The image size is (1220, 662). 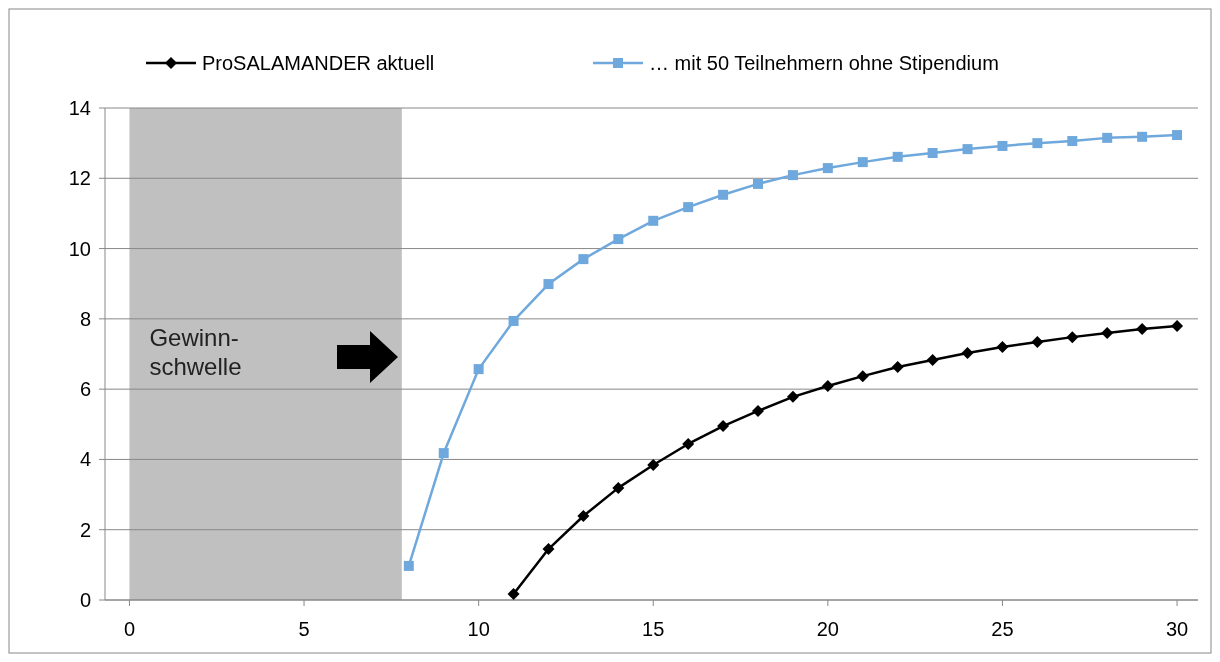 What do you see at coordinates (1002, 629) in the screenshot?
I see `x-tick-label: 25` at bounding box center [1002, 629].